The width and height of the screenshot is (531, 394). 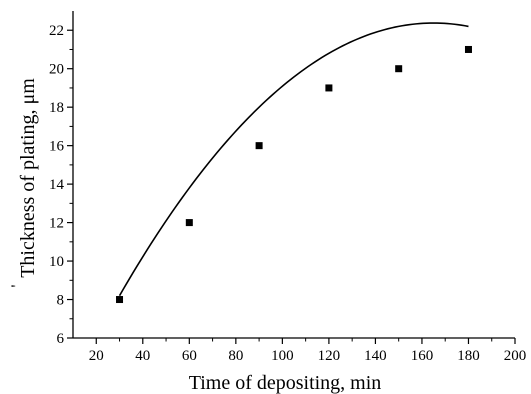 What do you see at coordinates (56, 262) in the screenshot?
I see `y-tick-label: 10` at bounding box center [56, 262].